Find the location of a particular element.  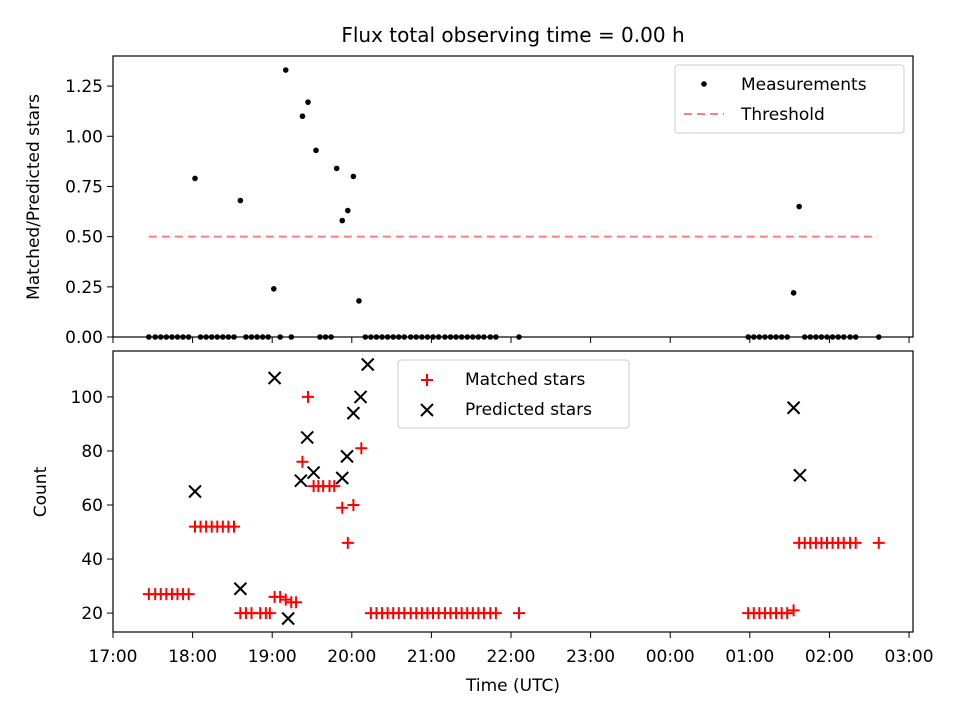

legend-matched-label: Matched stars is located at coordinates (525, 380).